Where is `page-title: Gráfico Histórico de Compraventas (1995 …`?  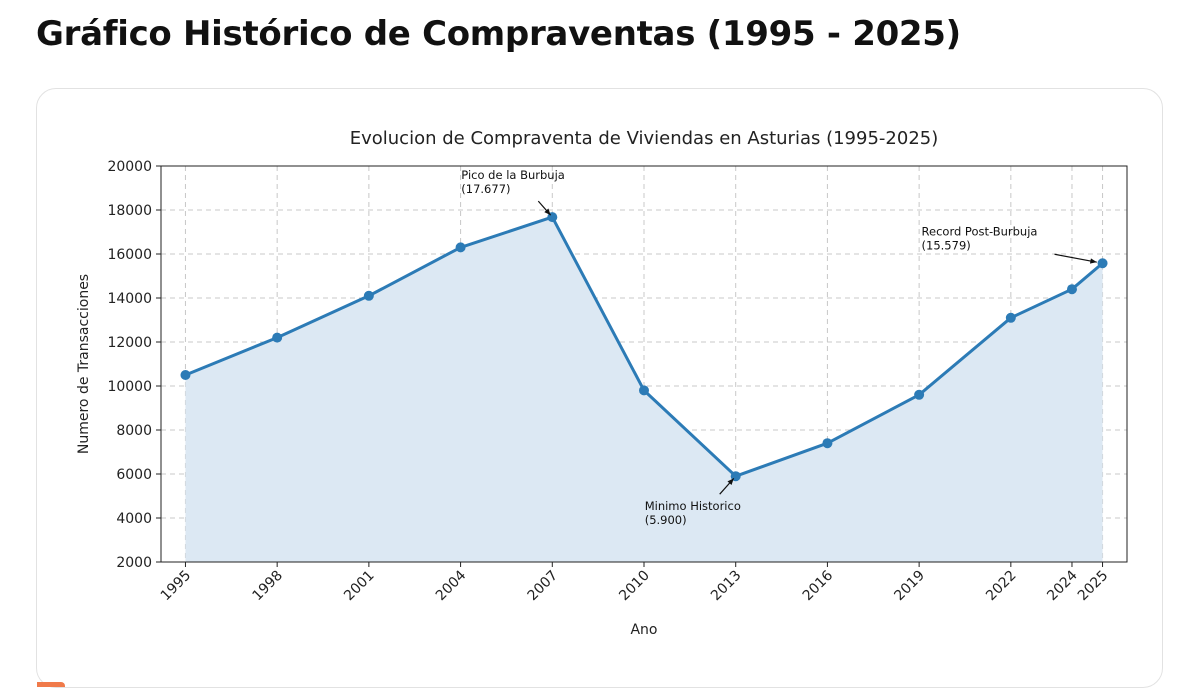 page-title: Gráfico Histórico de Compraventas (1995 … is located at coordinates (498, 34).